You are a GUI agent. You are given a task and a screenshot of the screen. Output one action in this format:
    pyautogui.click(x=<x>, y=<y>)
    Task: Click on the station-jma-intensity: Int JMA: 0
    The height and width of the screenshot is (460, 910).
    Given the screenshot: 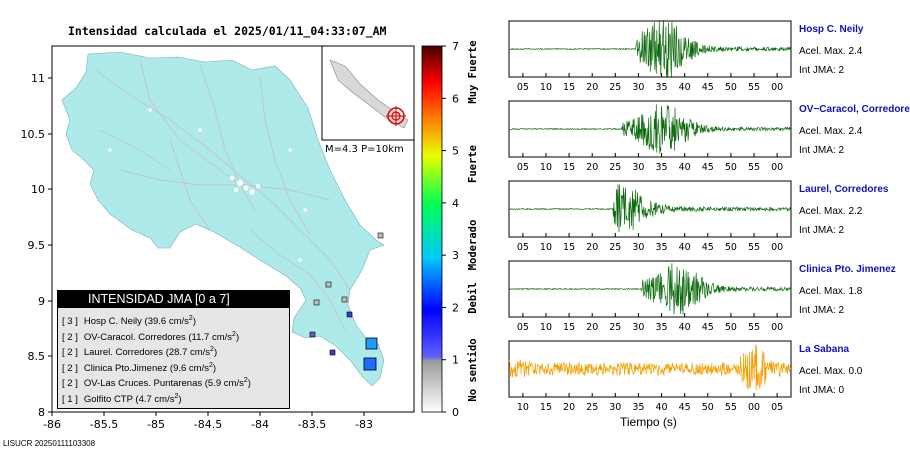 What is the action you would take?
    pyautogui.click(x=822, y=390)
    